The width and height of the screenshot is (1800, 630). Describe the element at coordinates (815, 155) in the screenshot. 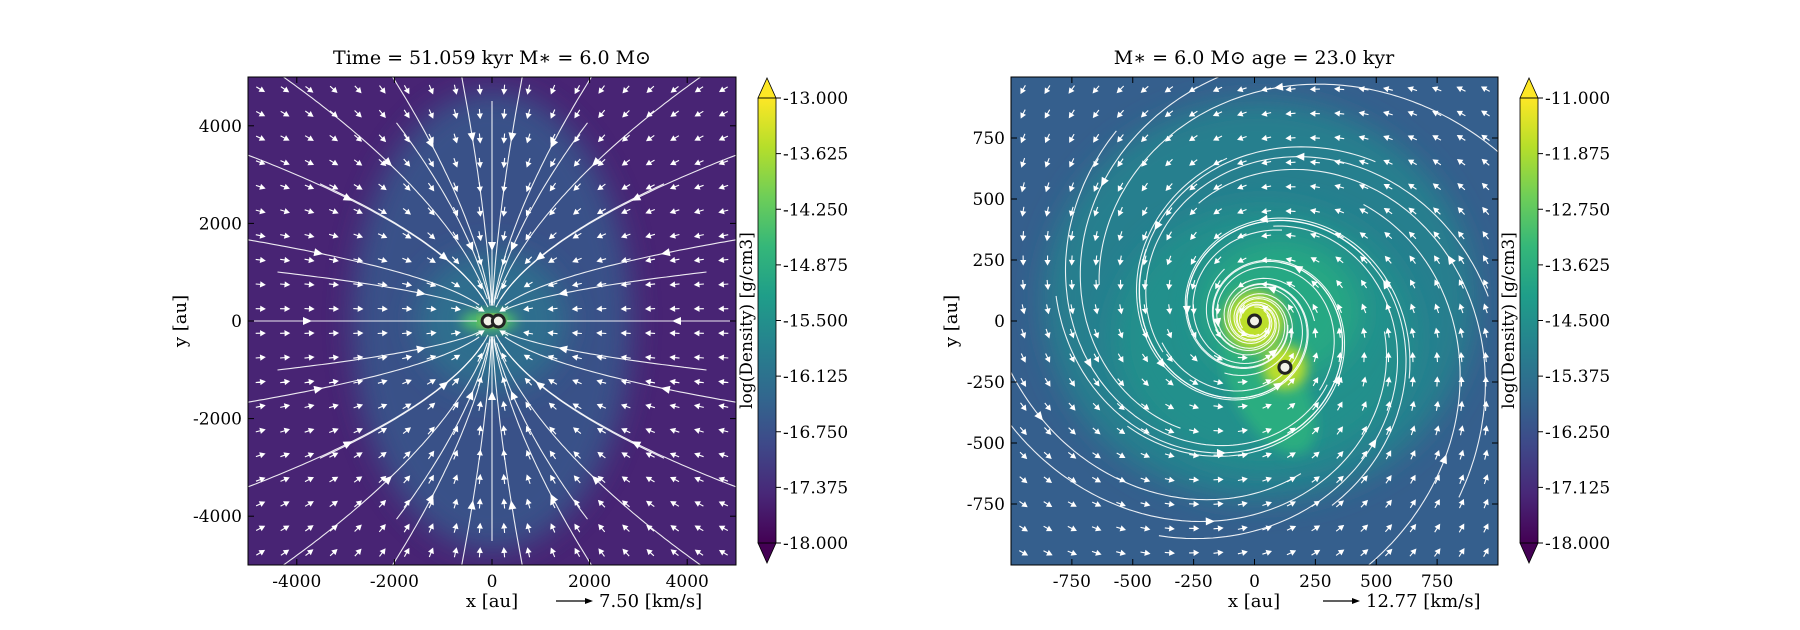

I see `colorbar-tick-label: -13.625` at that location.